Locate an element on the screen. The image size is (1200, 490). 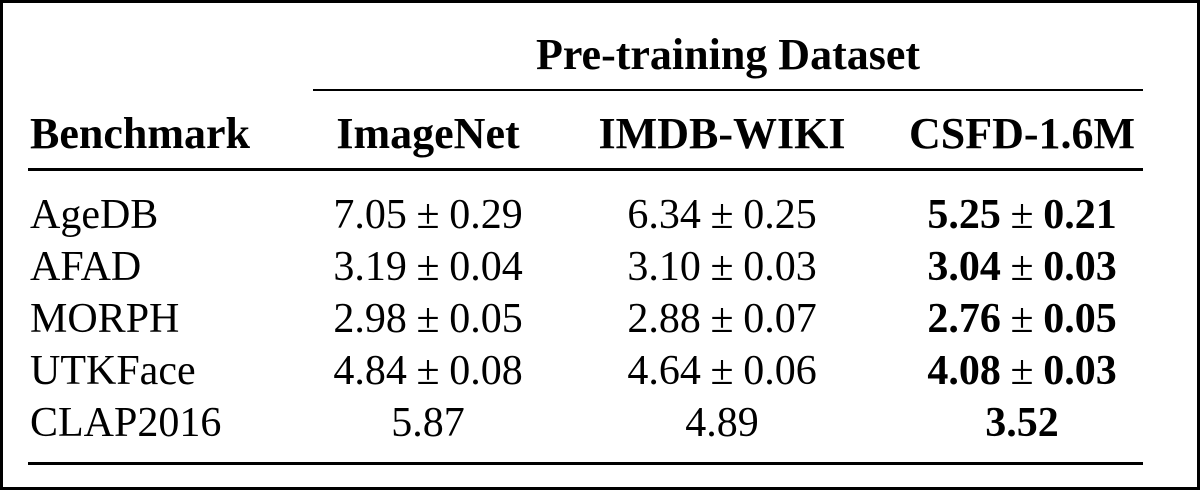
cell-agedb-csfd: 5.25 ±0.21 is located at coordinates (1022, 215).